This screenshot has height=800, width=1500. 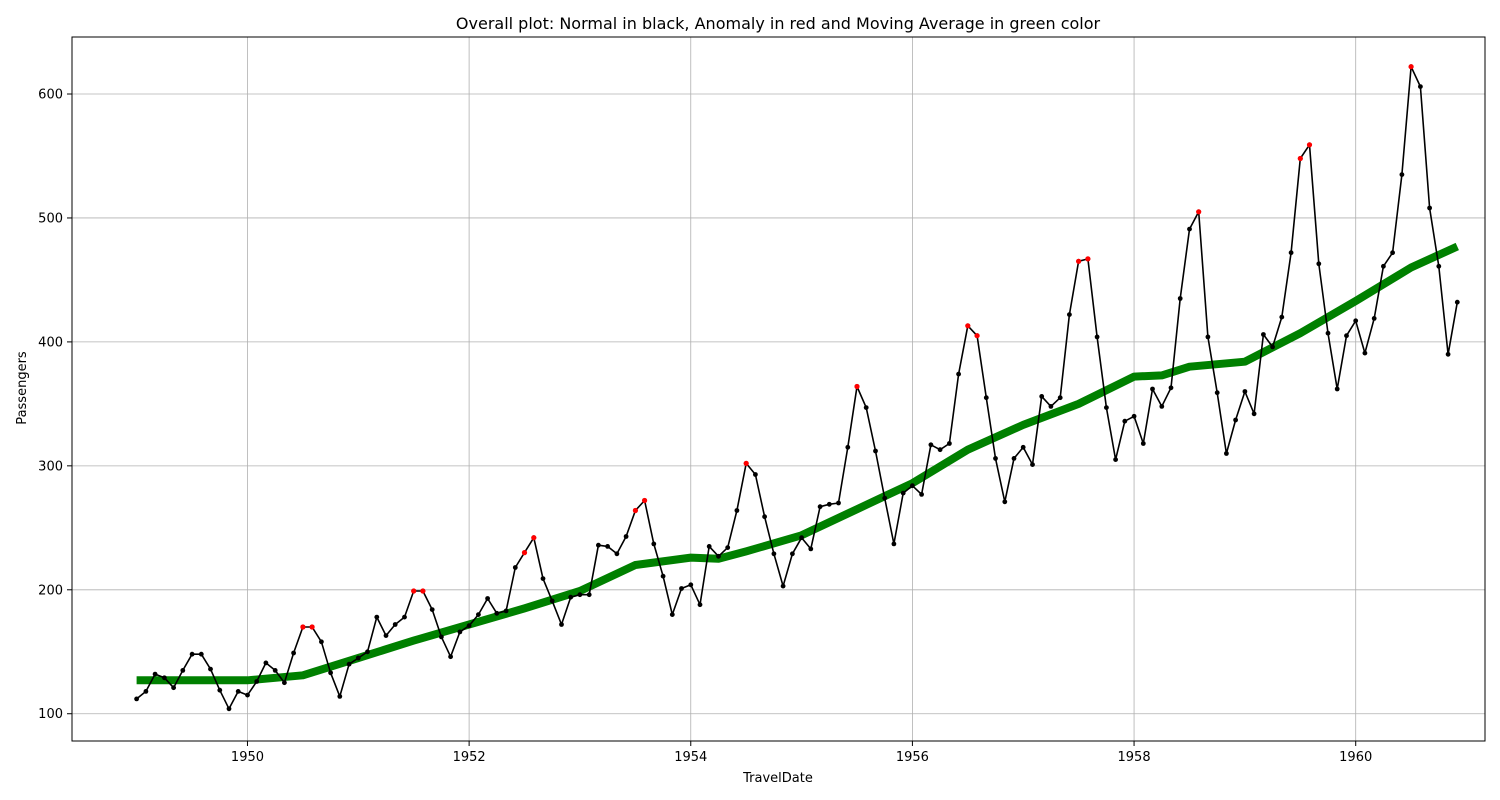 I want to click on y-tick-label: 600, so click(x=50, y=95).